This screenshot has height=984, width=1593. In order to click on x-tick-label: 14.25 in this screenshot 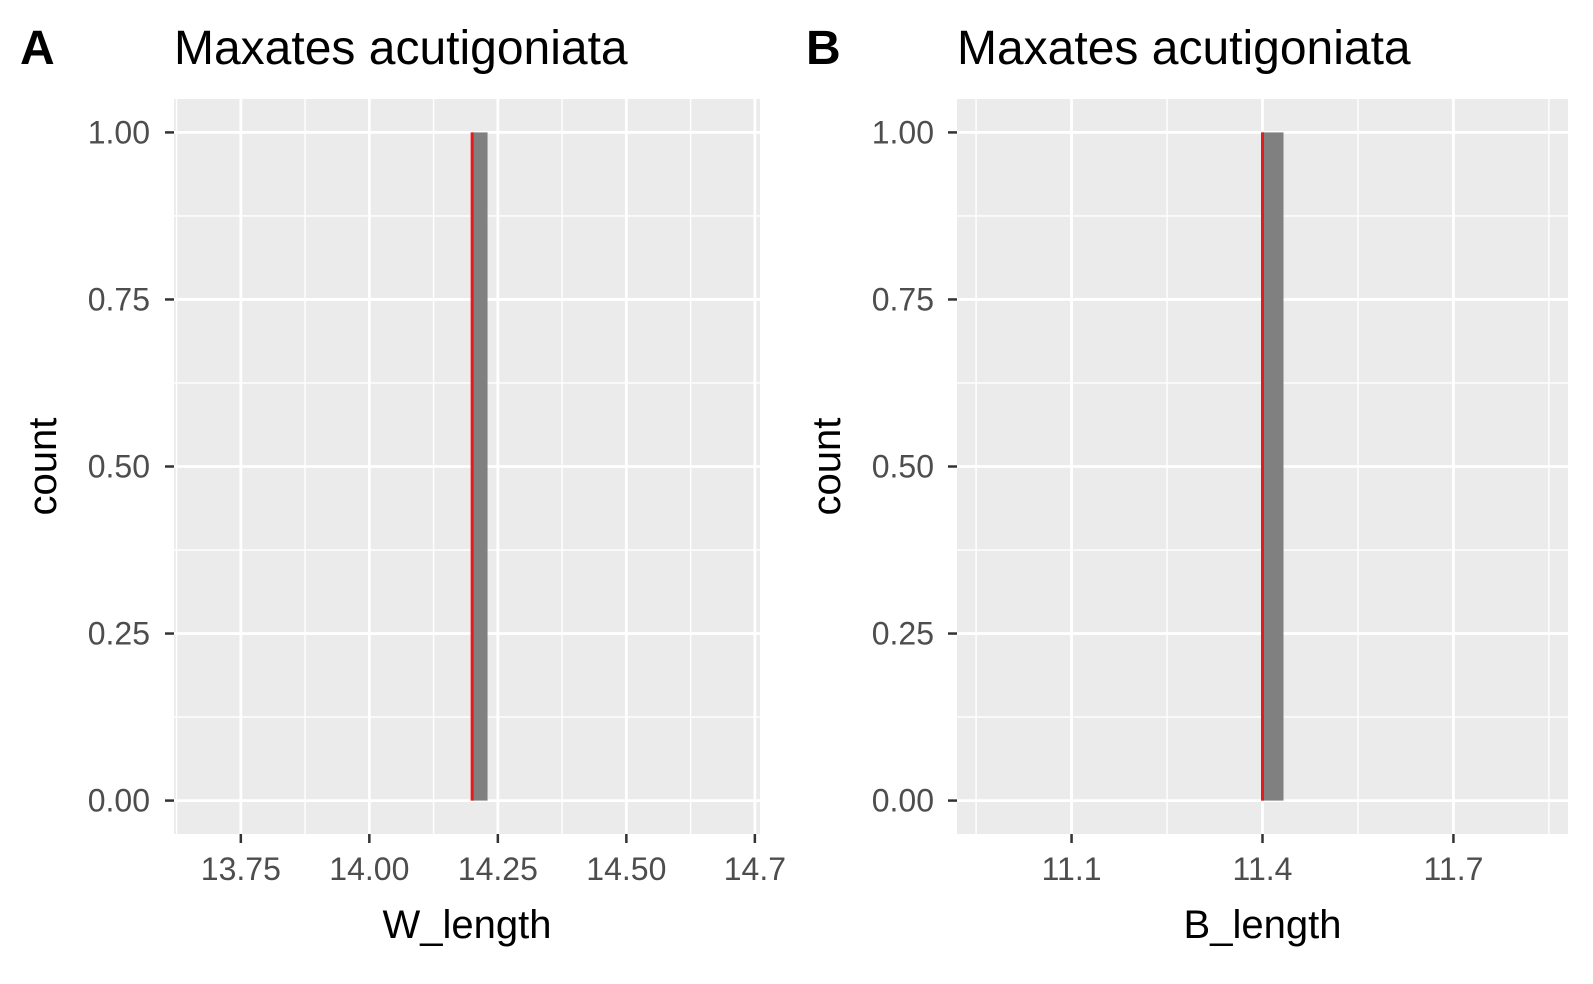, I will do `click(498, 869)`.